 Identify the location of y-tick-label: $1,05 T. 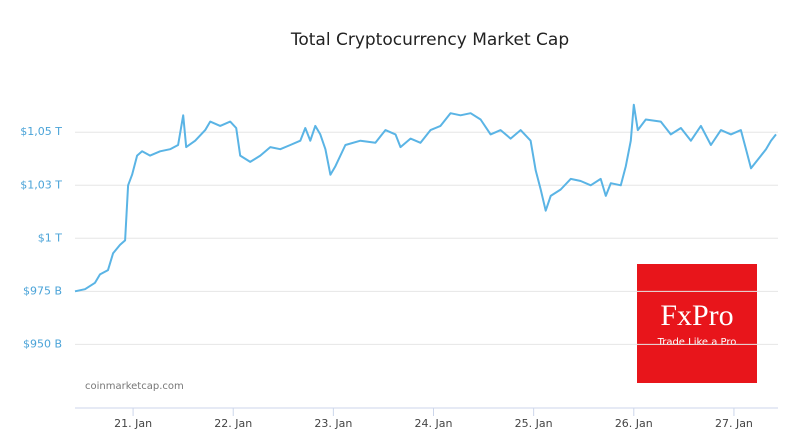
(41, 131).